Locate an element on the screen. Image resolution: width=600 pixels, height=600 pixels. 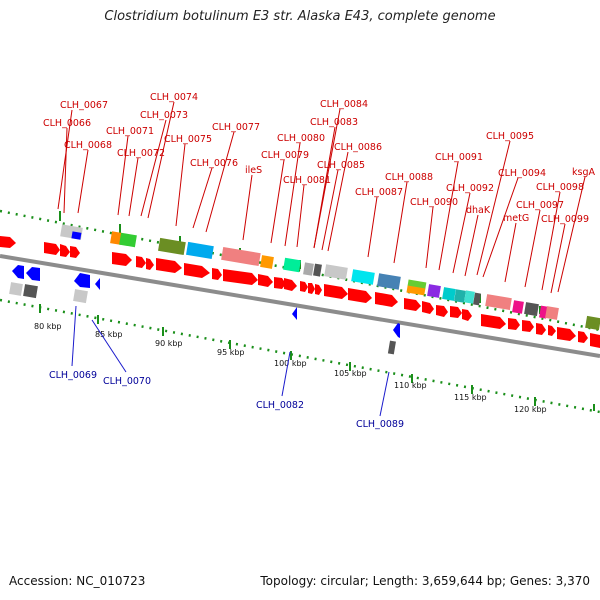
gene-label: CLH_0069 is located at coordinates (73, 375).